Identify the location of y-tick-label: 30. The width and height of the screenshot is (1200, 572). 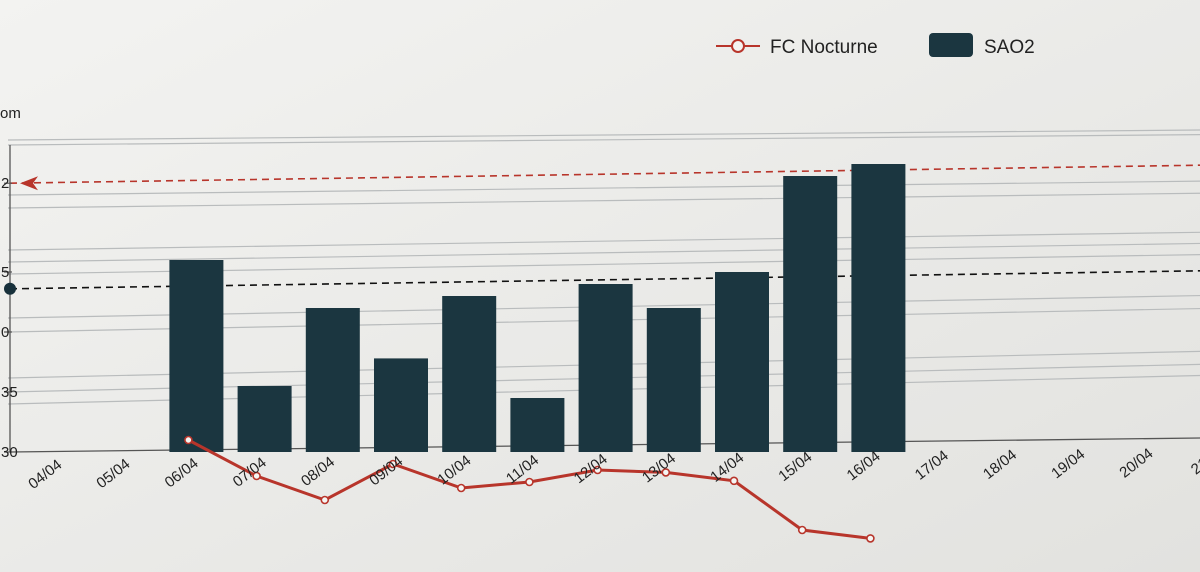
(9, 452).